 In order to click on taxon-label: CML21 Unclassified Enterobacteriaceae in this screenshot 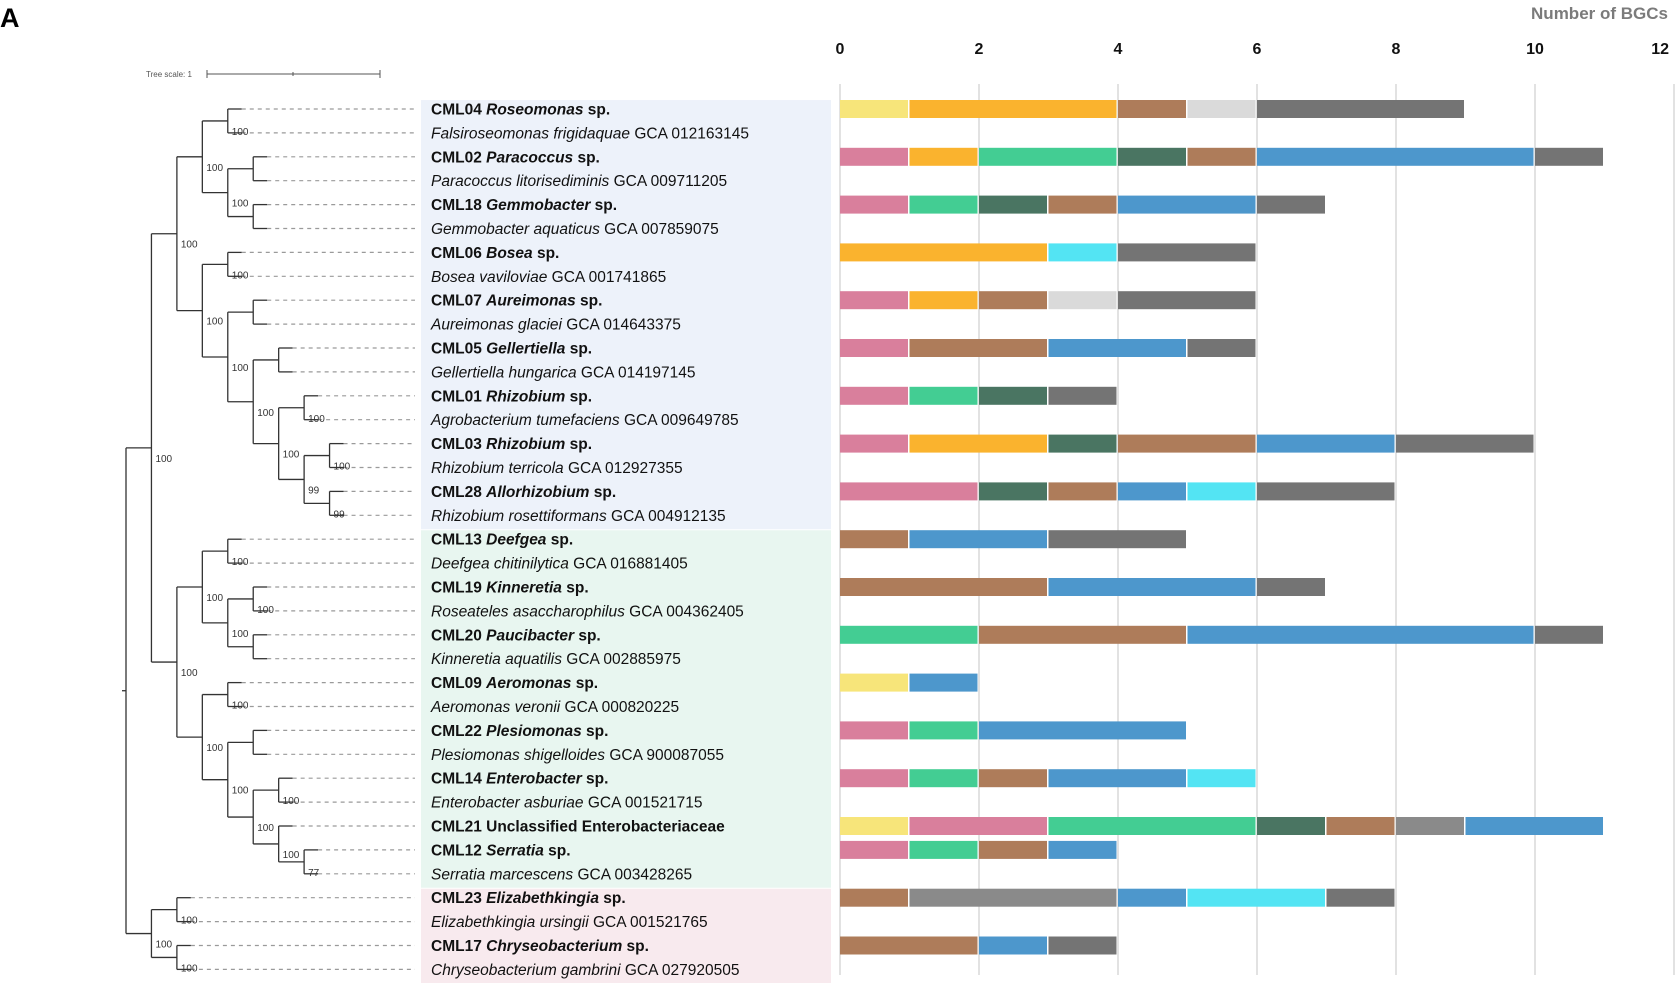, I will do `click(578, 827)`.